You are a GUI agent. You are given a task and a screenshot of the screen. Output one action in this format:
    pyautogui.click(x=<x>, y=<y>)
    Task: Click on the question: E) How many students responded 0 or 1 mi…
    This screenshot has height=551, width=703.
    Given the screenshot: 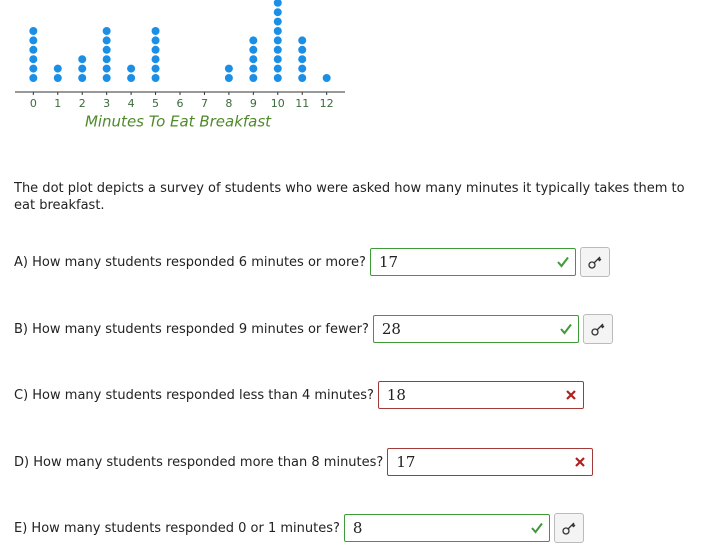 What is the action you would take?
    pyautogui.click(x=299, y=528)
    